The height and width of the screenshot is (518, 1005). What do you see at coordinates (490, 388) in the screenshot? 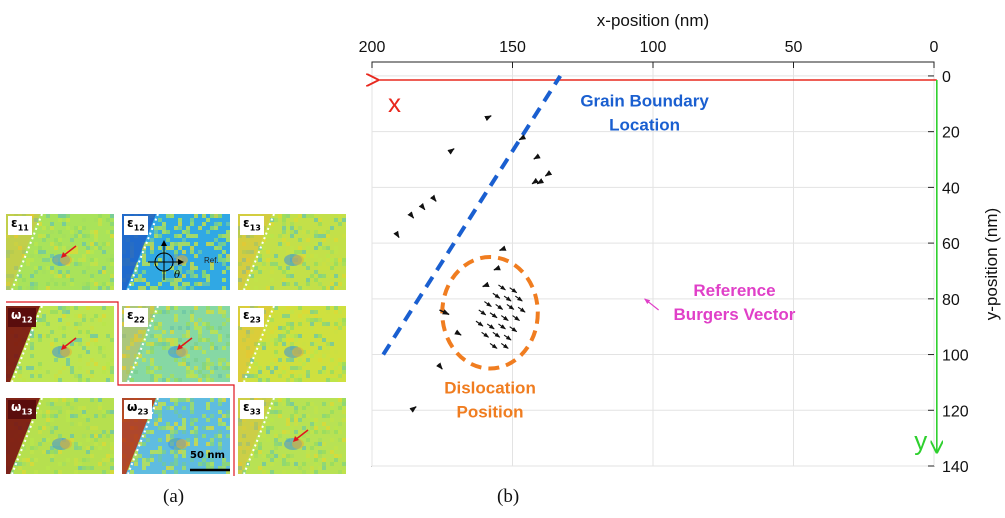
I see `dislocation-label-line1: Dislocation` at bounding box center [490, 388].